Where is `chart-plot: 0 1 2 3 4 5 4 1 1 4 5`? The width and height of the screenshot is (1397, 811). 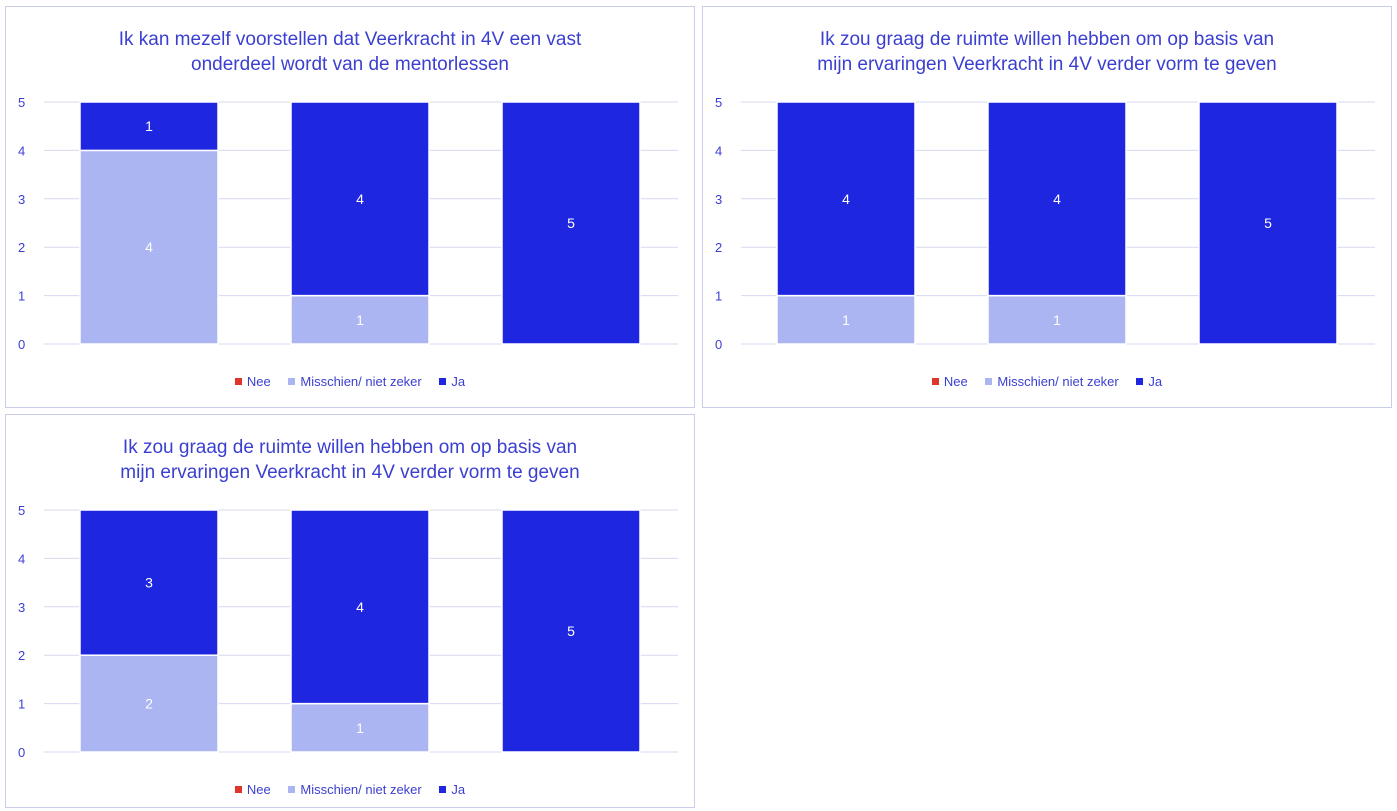 chart-plot: 0 1 2 3 4 5 4 1 1 4 5 is located at coordinates (348, 223).